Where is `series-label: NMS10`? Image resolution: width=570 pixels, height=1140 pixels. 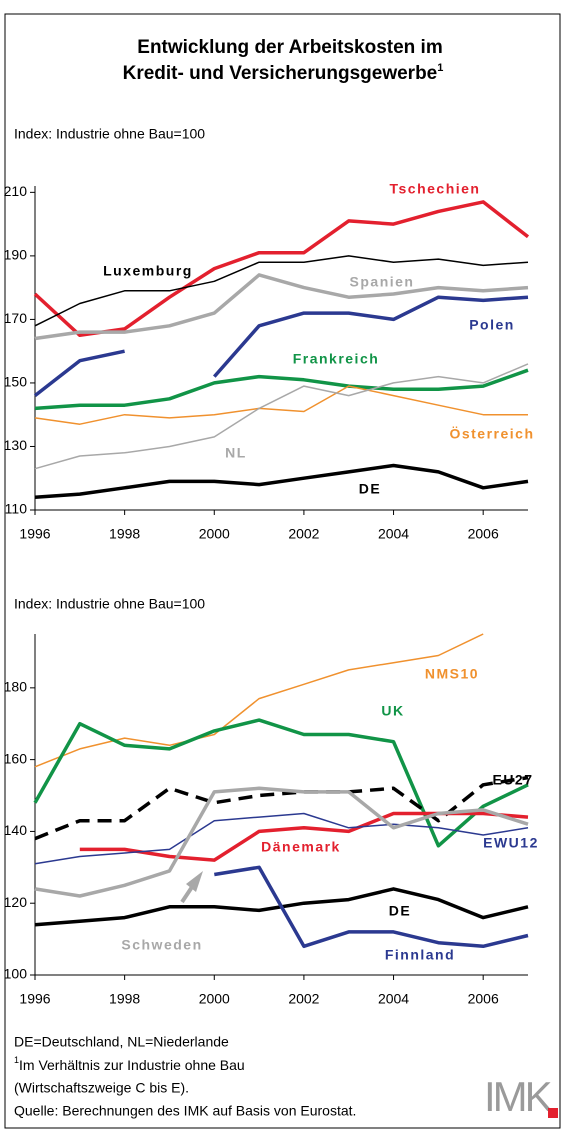 series-label: NMS10 is located at coordinates (452, 674).